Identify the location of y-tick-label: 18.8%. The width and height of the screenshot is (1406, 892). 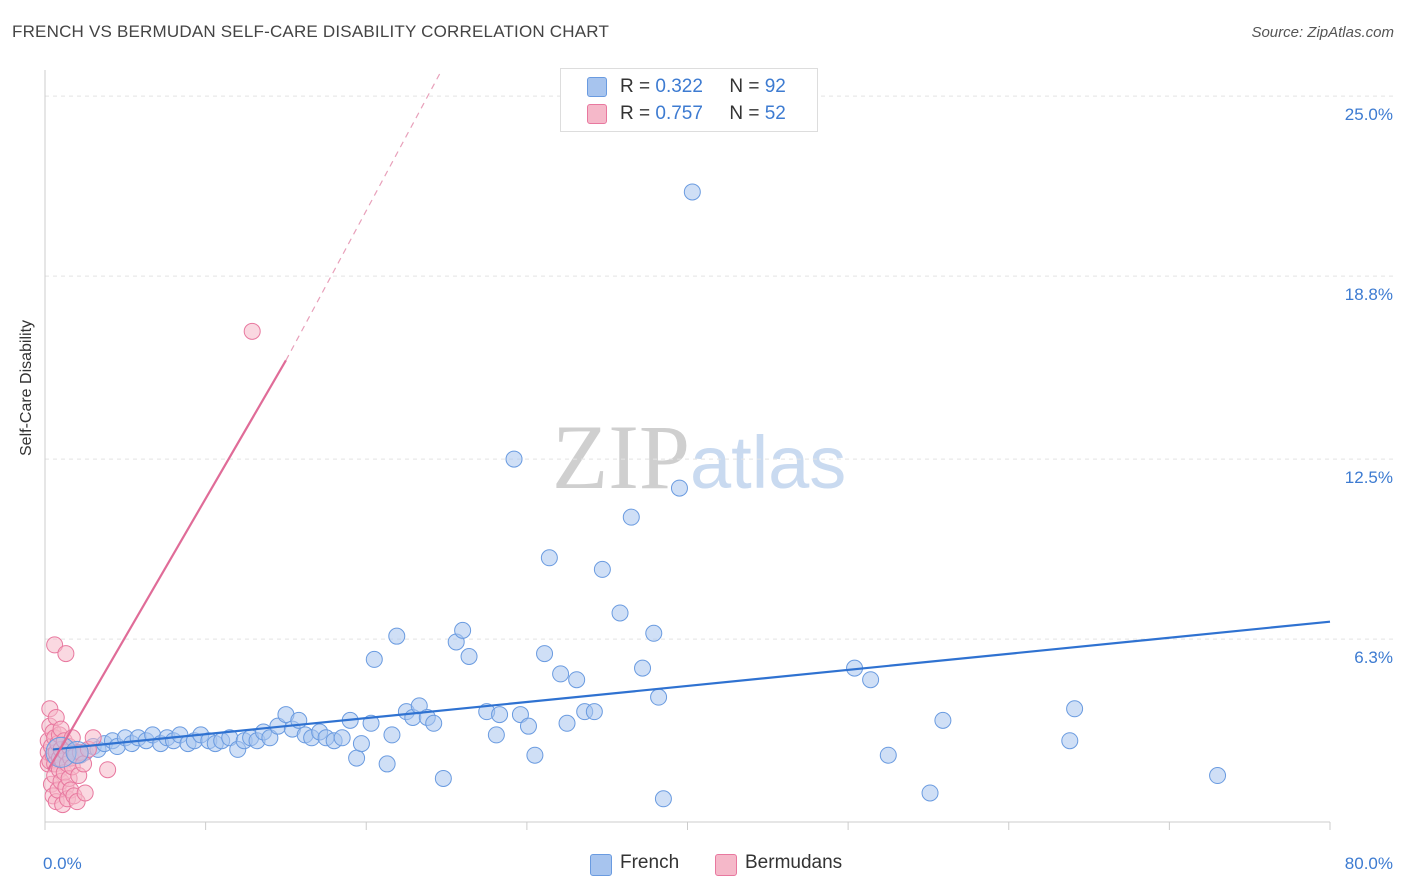
(1369, 294).